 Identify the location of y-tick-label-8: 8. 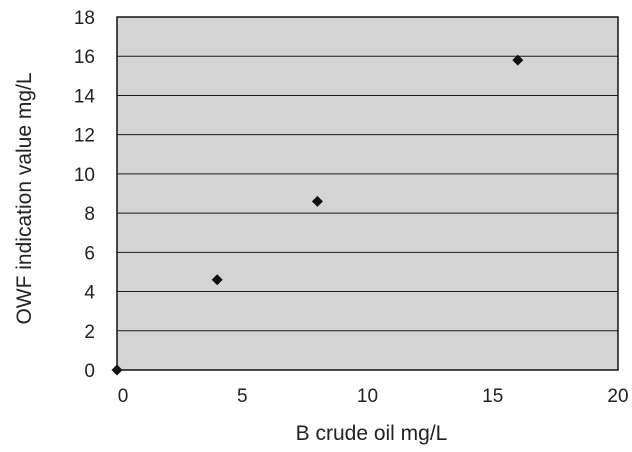
(89, 214).